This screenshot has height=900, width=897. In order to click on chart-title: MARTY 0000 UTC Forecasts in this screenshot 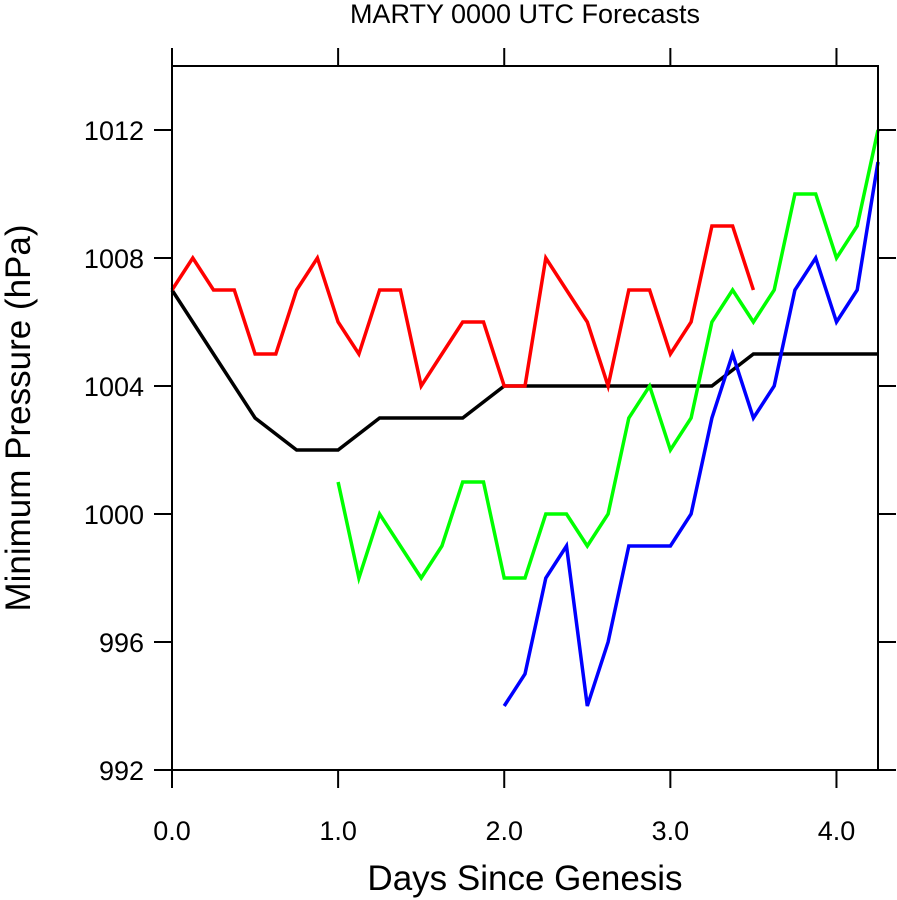, I will do `click(525, 14)`.